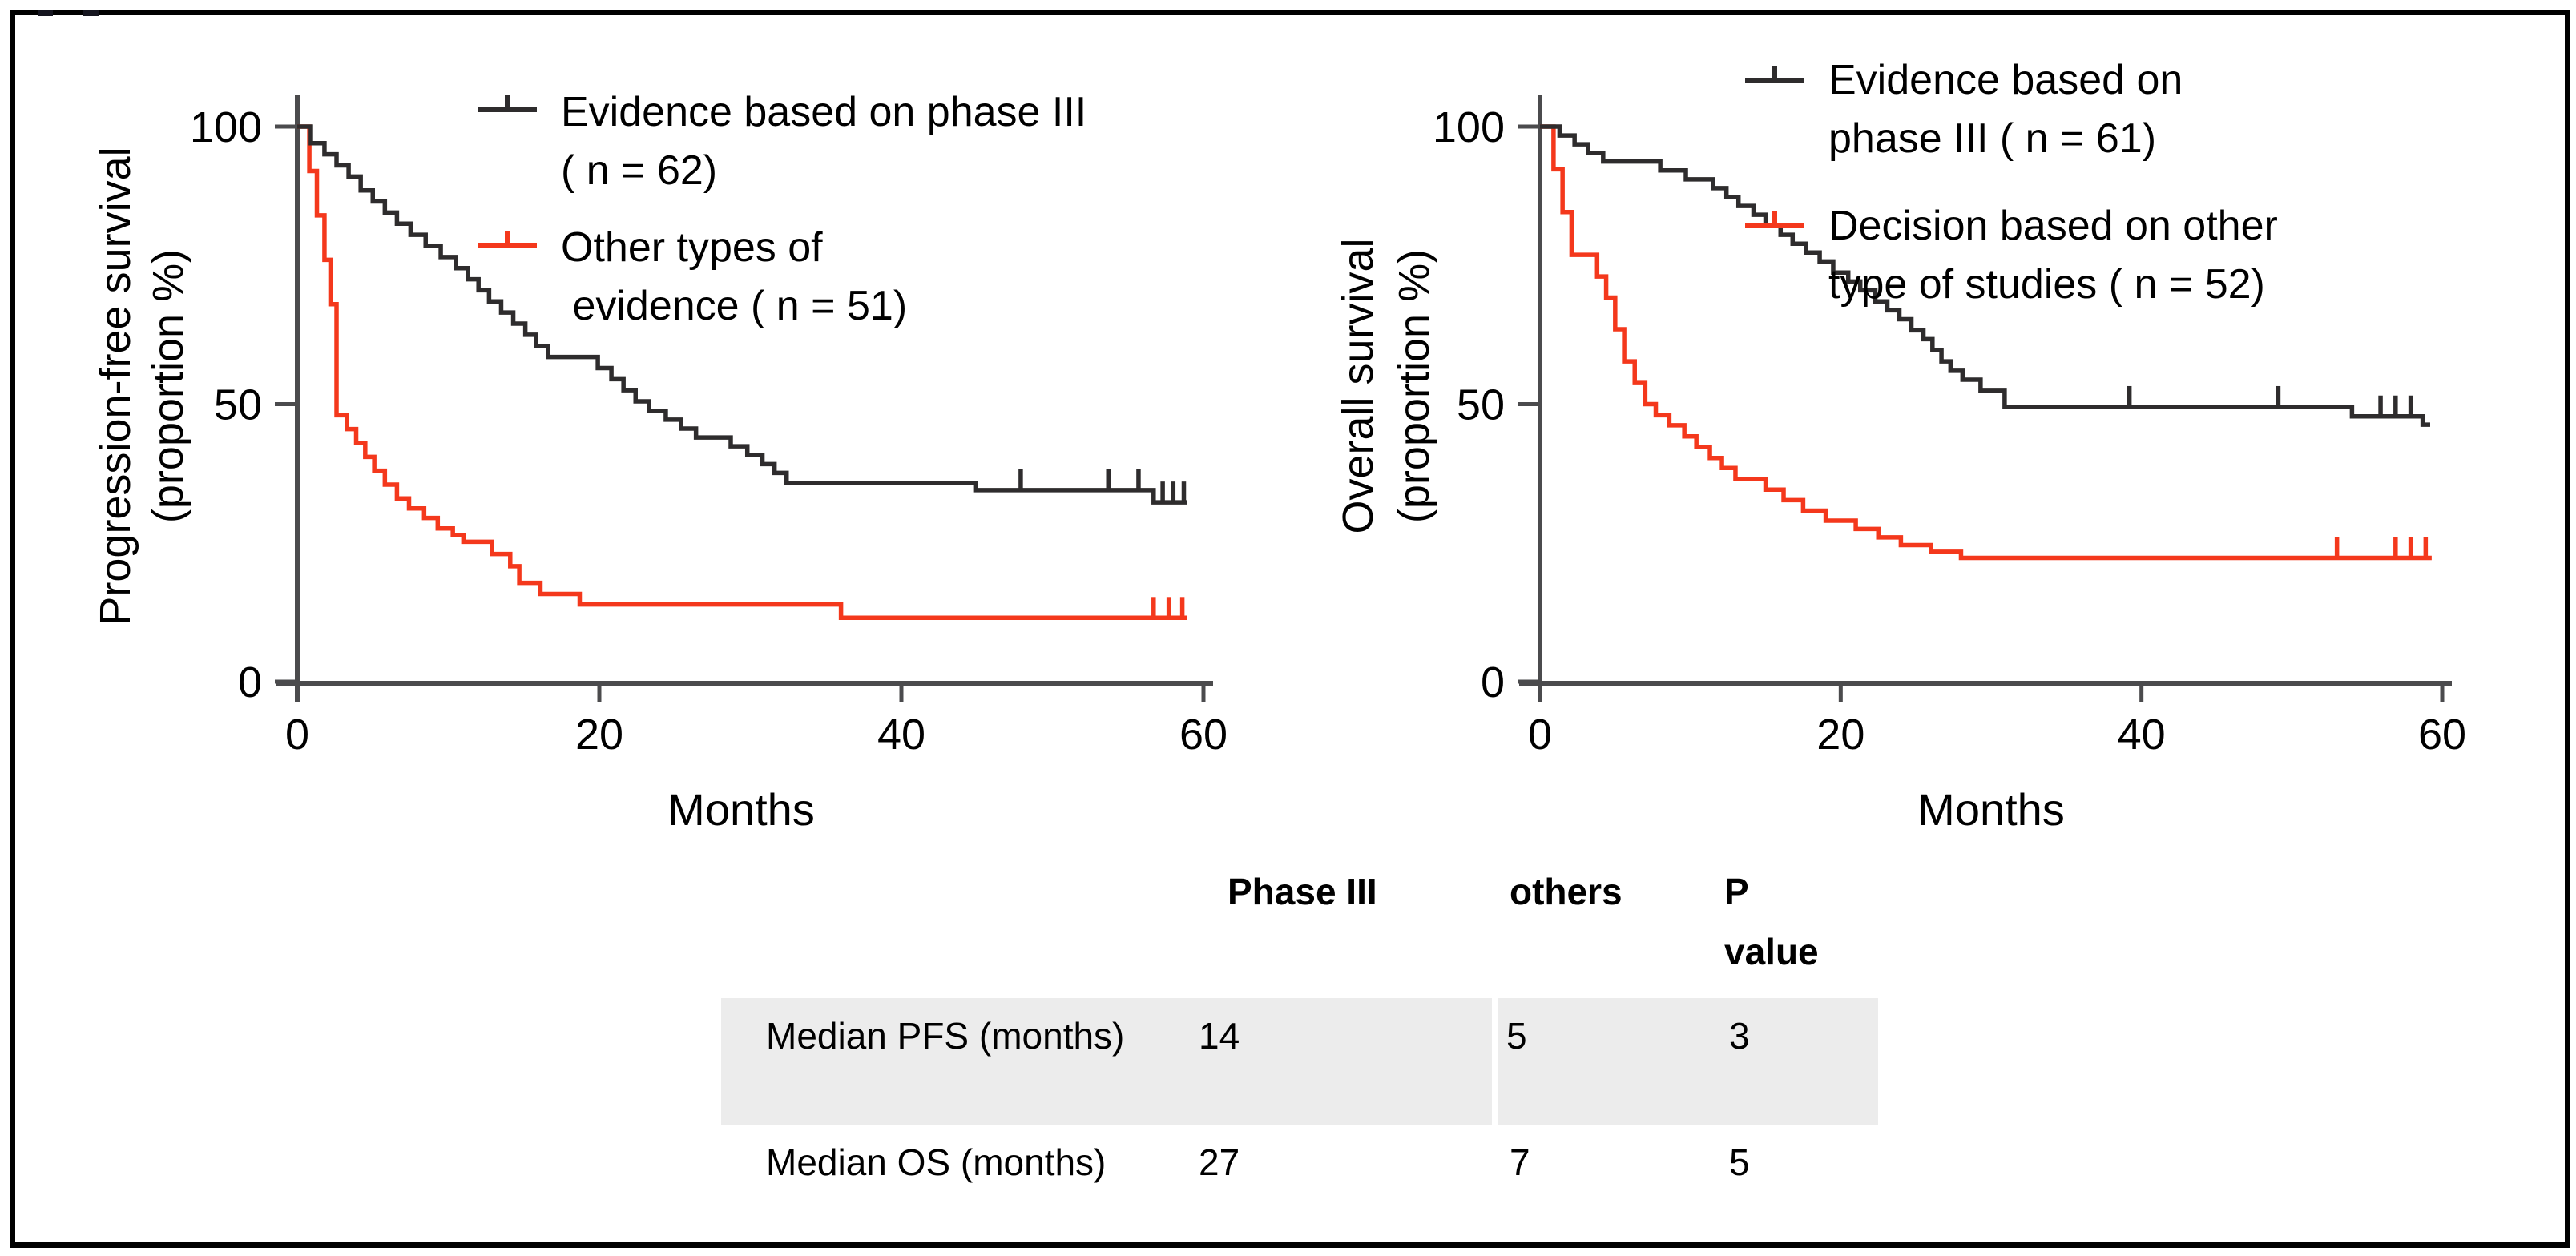  Describe the element at coordinates (1495, 1061) in the screenshot. I see `table-cell-divider` at that location.